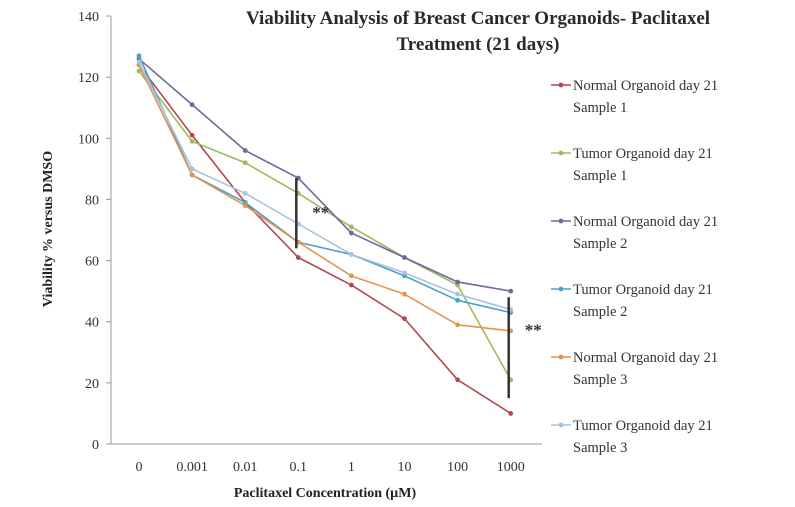 The width and height of the screenshot is (795, 507). Describe the element at coordinates (88, 78) in the screenshot. I see `y-tick-label: 120` at that location.